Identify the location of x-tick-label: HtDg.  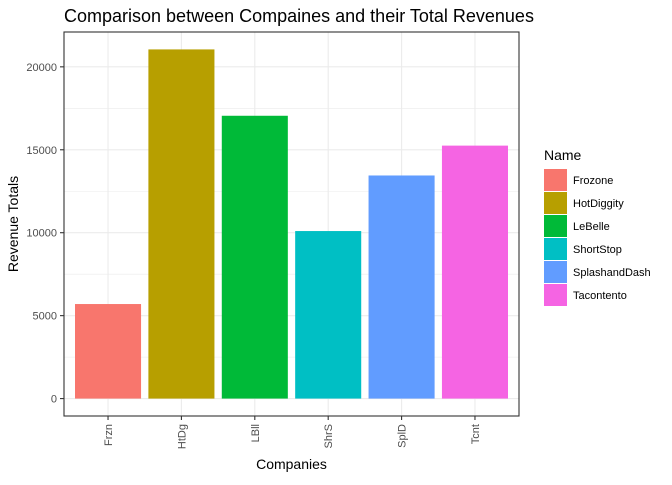
(182, 436).